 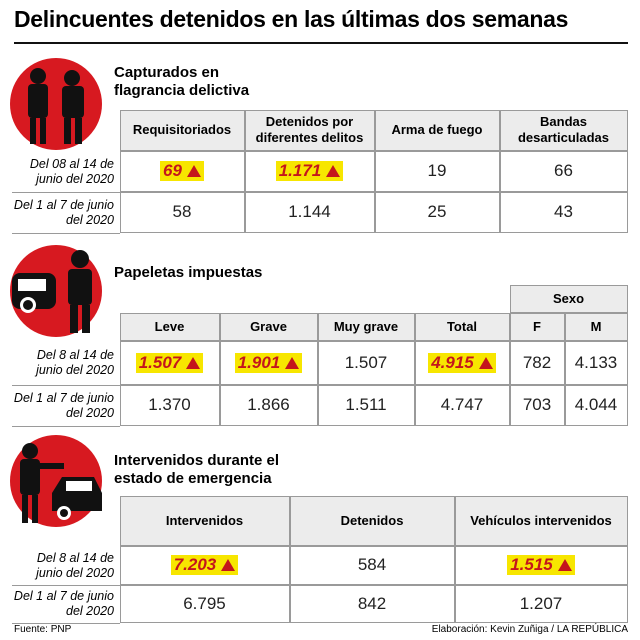 I want to click on cell-value: 43, so click(x=563, y=211).